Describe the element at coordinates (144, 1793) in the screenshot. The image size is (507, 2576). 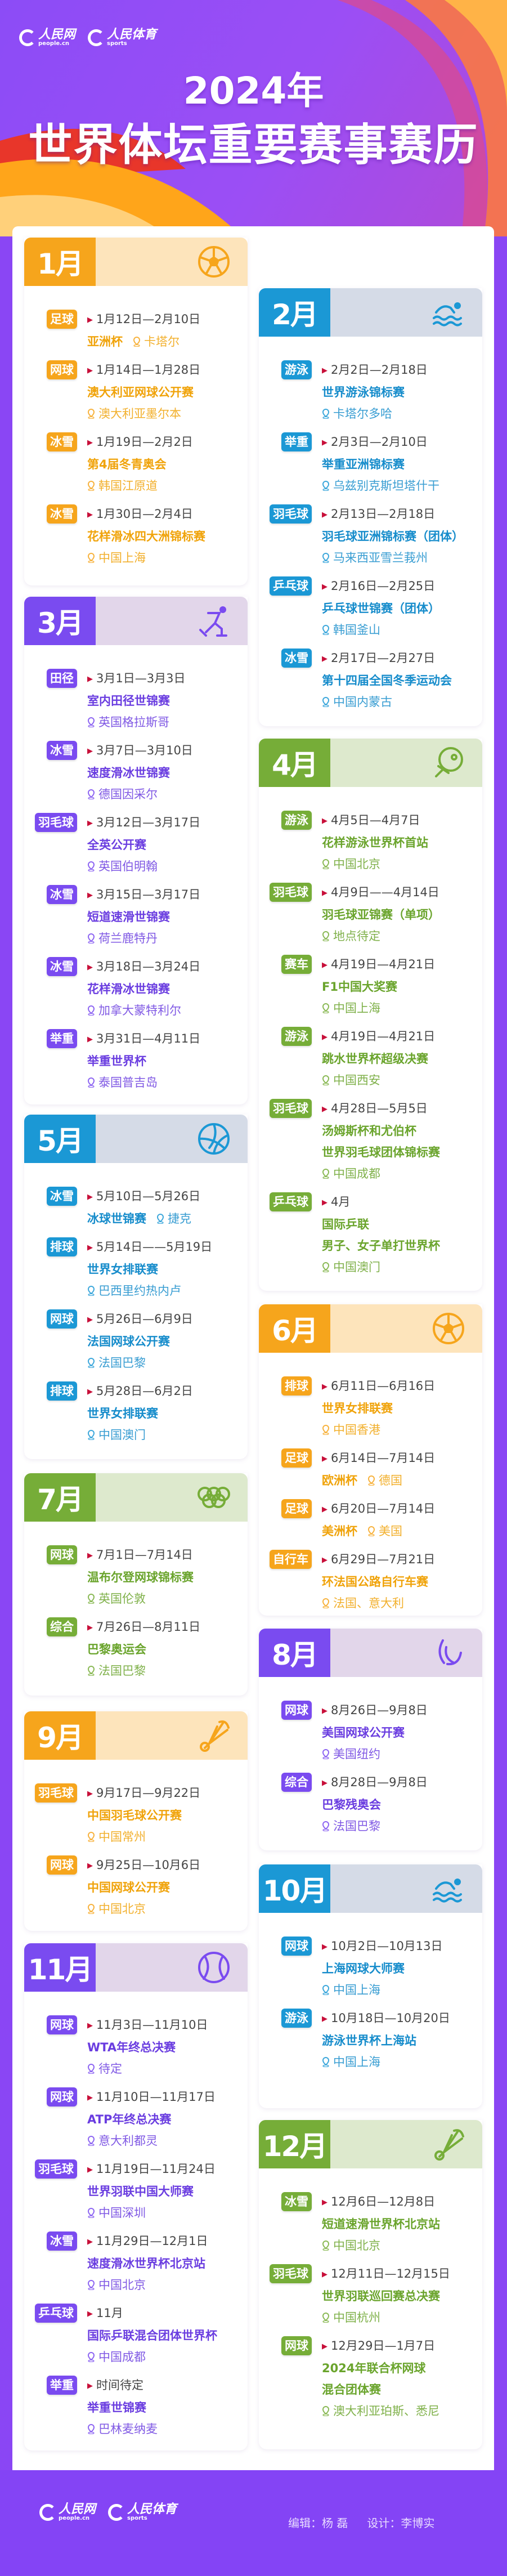
I see `event-date: ▶ 9月17日—9月22日` at that location.